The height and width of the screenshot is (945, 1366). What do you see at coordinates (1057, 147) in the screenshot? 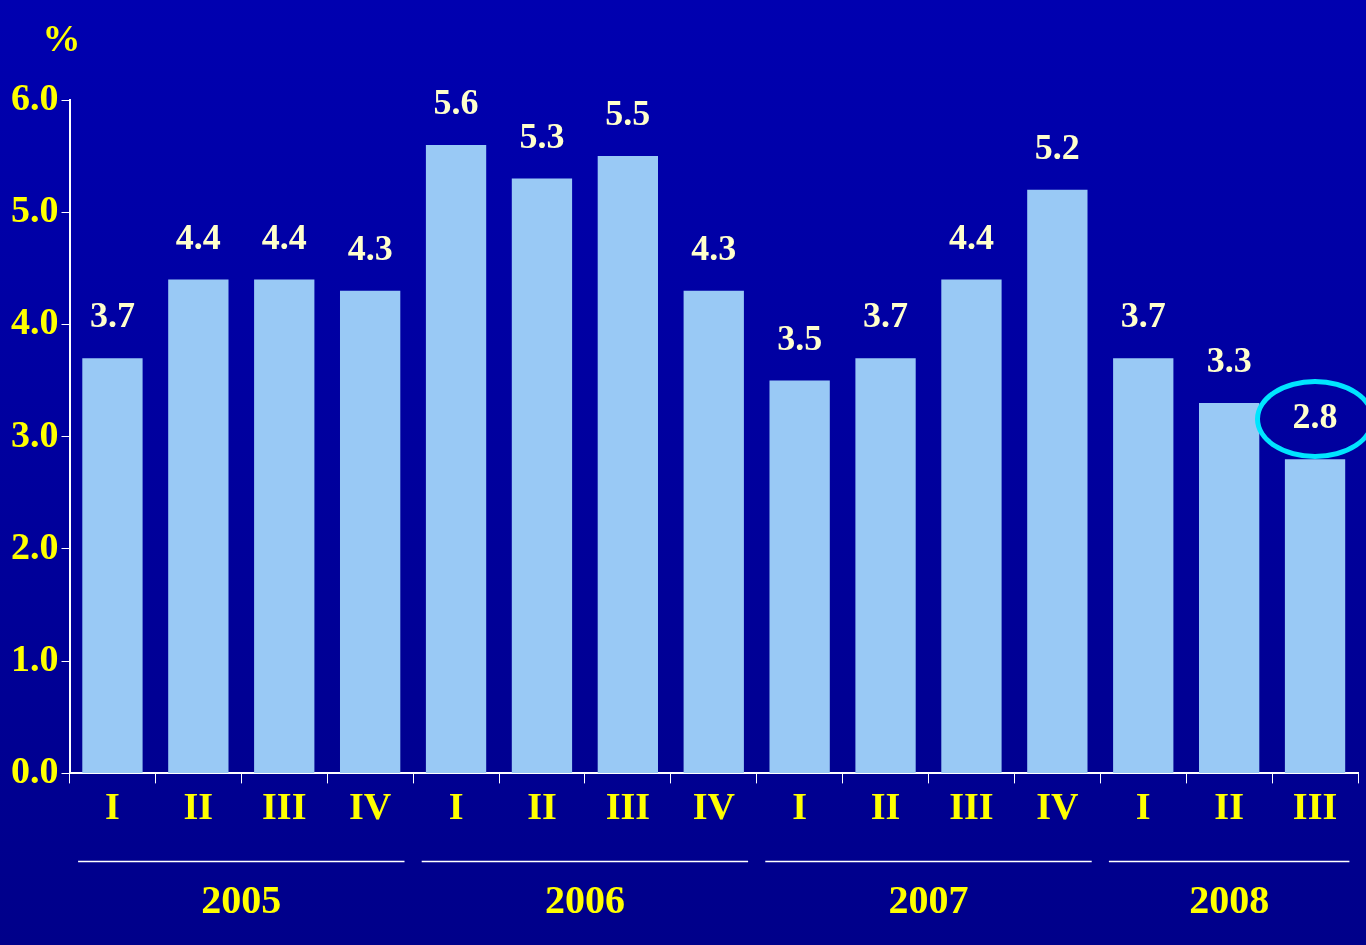
I see `data-label: 5.2` at bounding box center [1057, 147].